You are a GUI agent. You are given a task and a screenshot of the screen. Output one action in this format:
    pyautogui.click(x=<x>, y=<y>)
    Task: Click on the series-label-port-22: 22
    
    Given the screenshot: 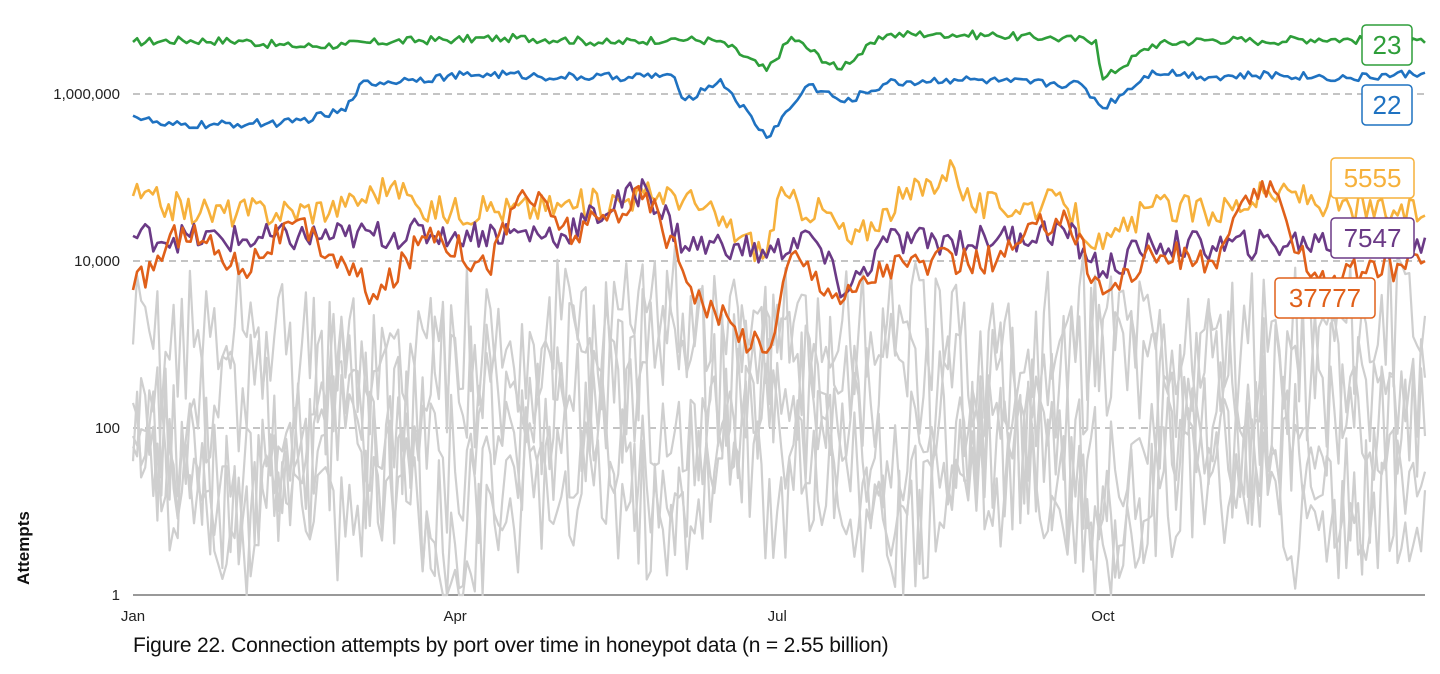 What is the action you would take?
    pyautogui.click(x=1387, y=105)
    